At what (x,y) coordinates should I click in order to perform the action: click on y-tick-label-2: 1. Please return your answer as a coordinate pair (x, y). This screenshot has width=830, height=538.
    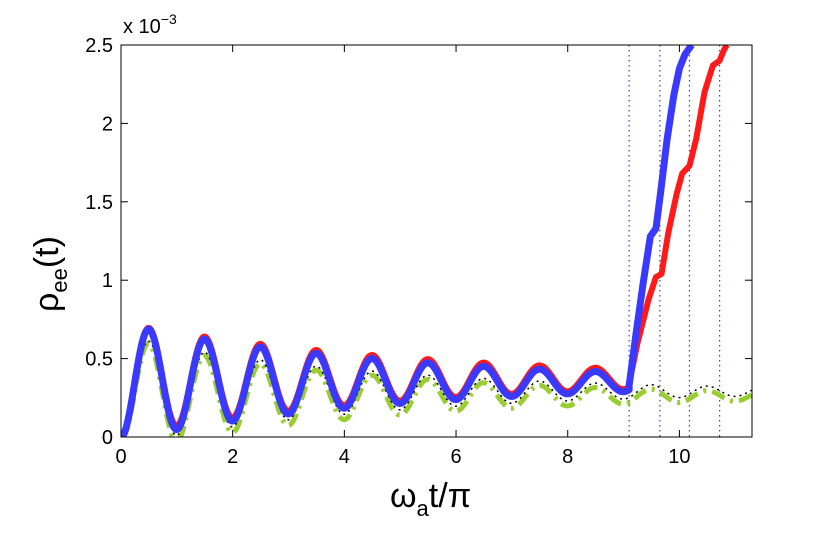
    Looking at the image, I should click on (107, 281).